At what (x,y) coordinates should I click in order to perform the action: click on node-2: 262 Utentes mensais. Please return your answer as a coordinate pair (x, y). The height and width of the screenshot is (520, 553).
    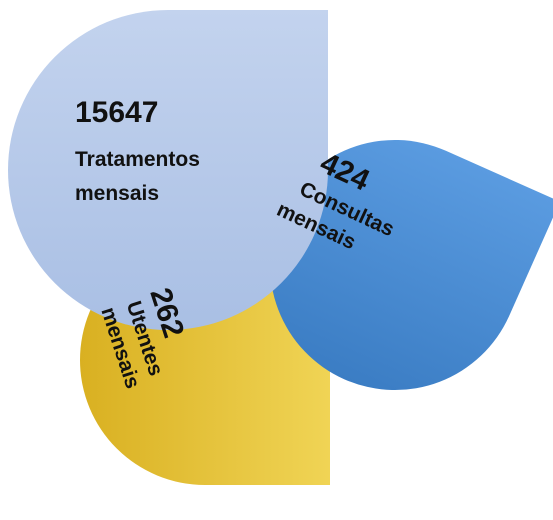
    Looking at the image, I should click on (143, 337).